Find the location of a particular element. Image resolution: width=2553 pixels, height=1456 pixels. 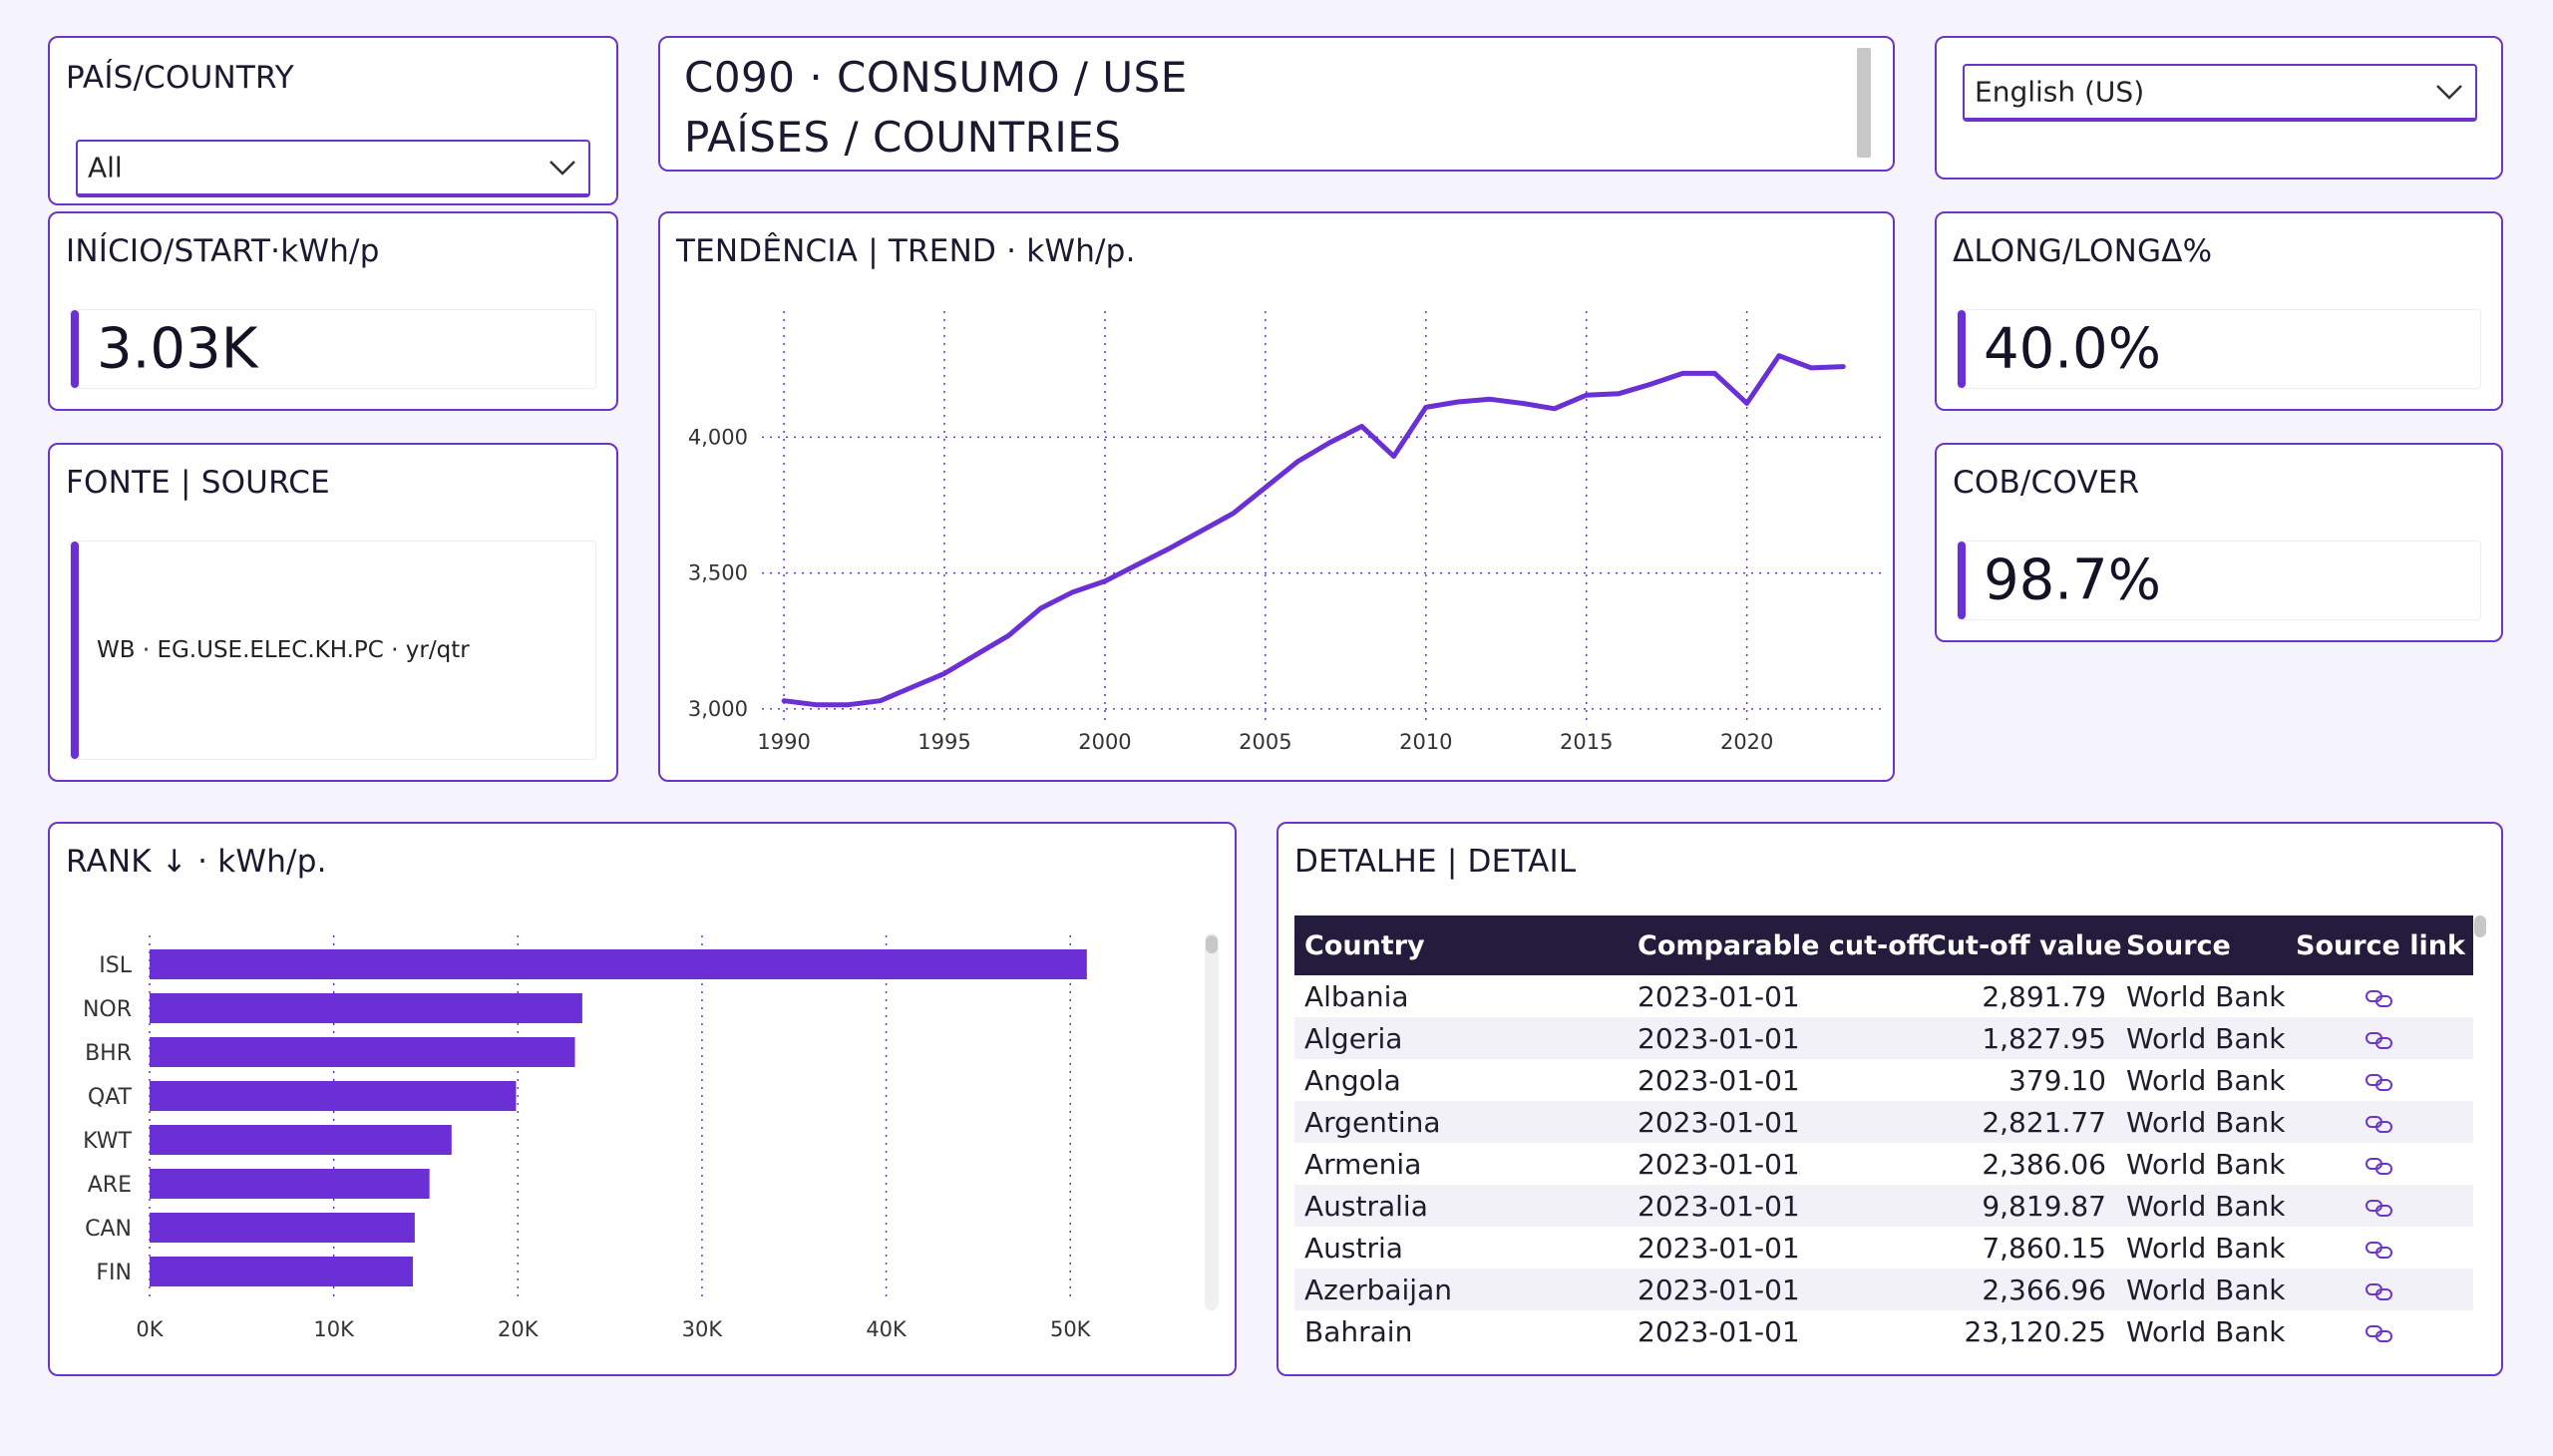

column-header-cutoff: Comparable cut-off is located at coordinates (1779, 945).